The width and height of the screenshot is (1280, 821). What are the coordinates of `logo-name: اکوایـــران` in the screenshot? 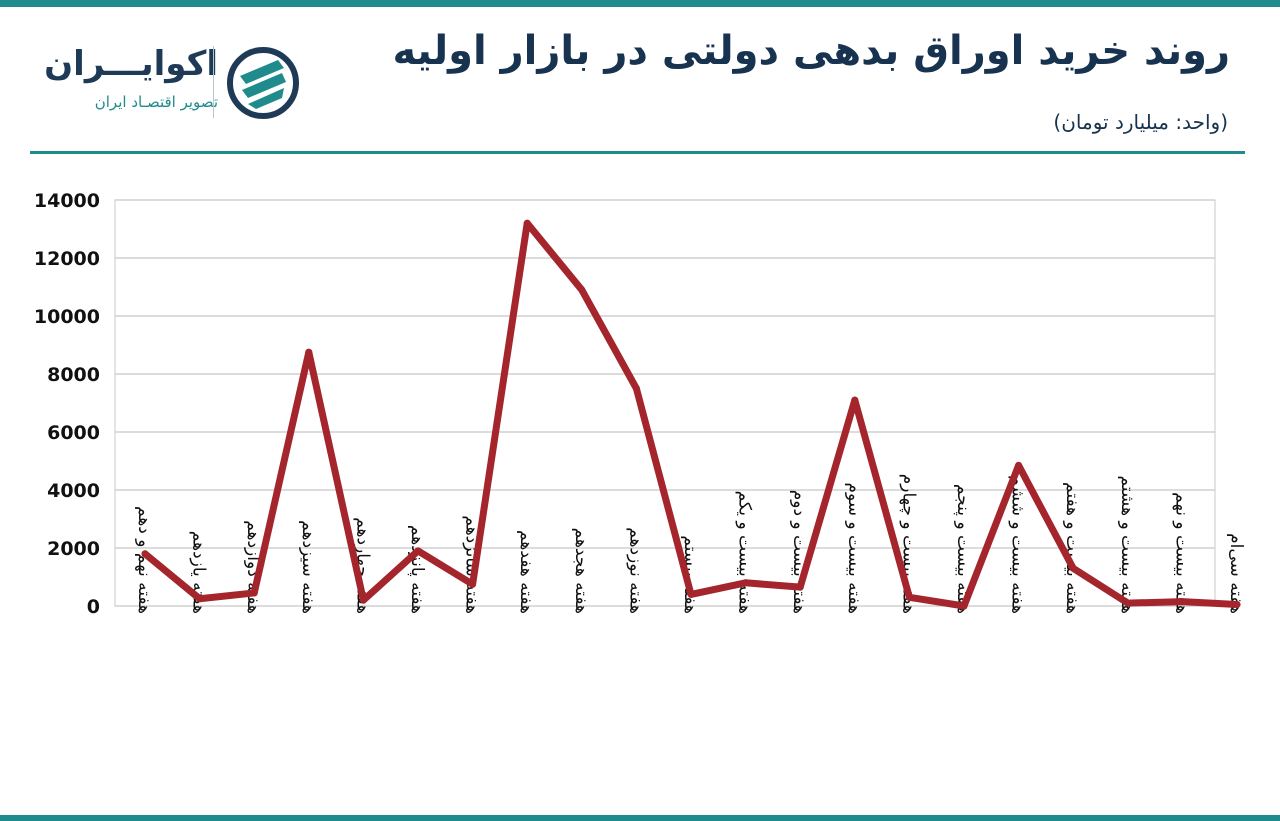 It's located at (131, 64).